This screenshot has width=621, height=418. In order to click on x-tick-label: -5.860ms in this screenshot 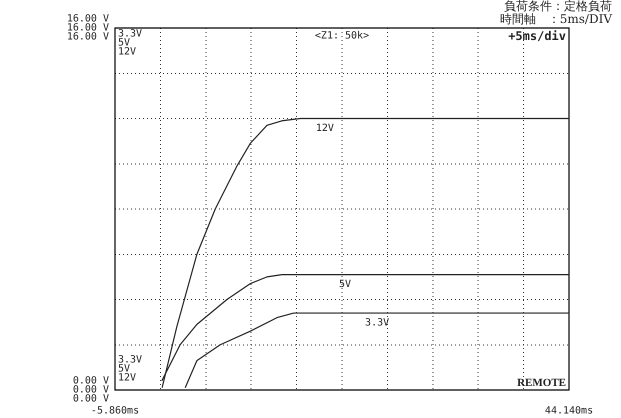, I will do `click(115, 411)`.